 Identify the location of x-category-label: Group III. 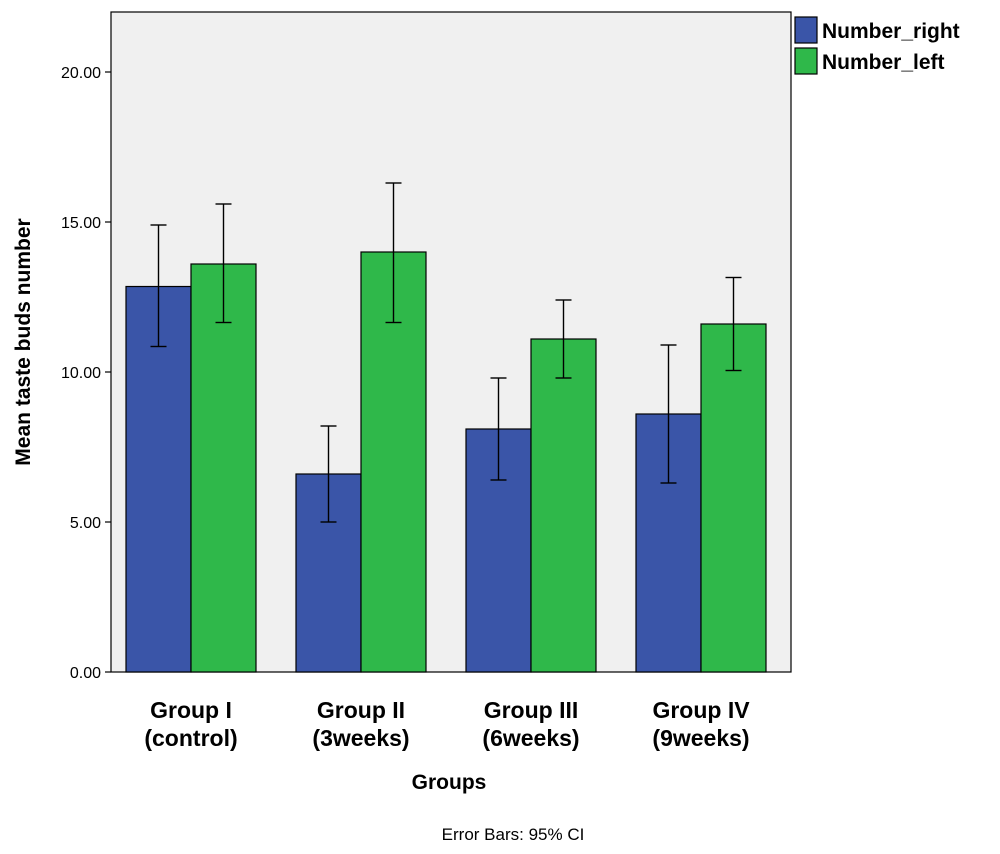
(531, 710).